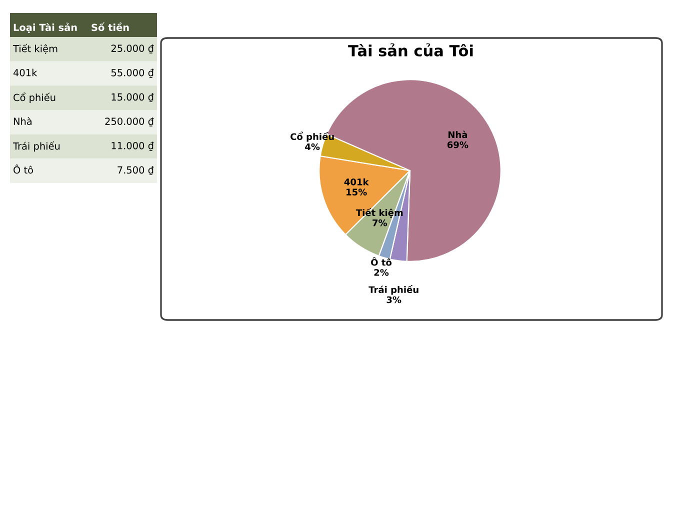  I want to click on text: Số tiền, so click(110, 27).